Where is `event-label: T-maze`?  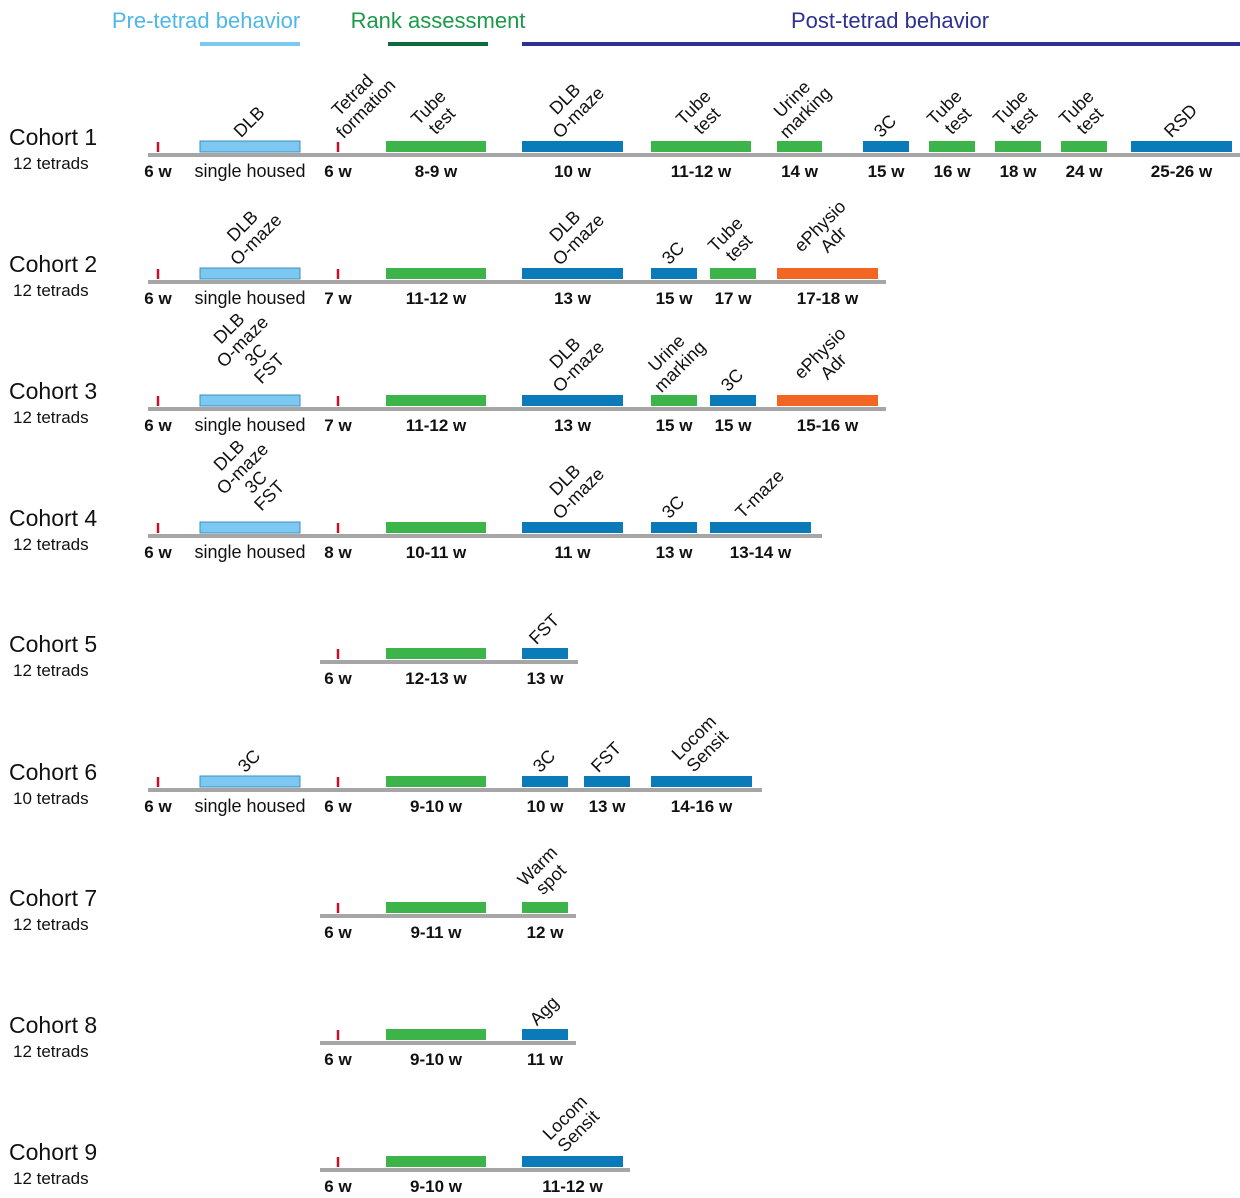
event-label: T-maze is located at coordinates (759, 494).